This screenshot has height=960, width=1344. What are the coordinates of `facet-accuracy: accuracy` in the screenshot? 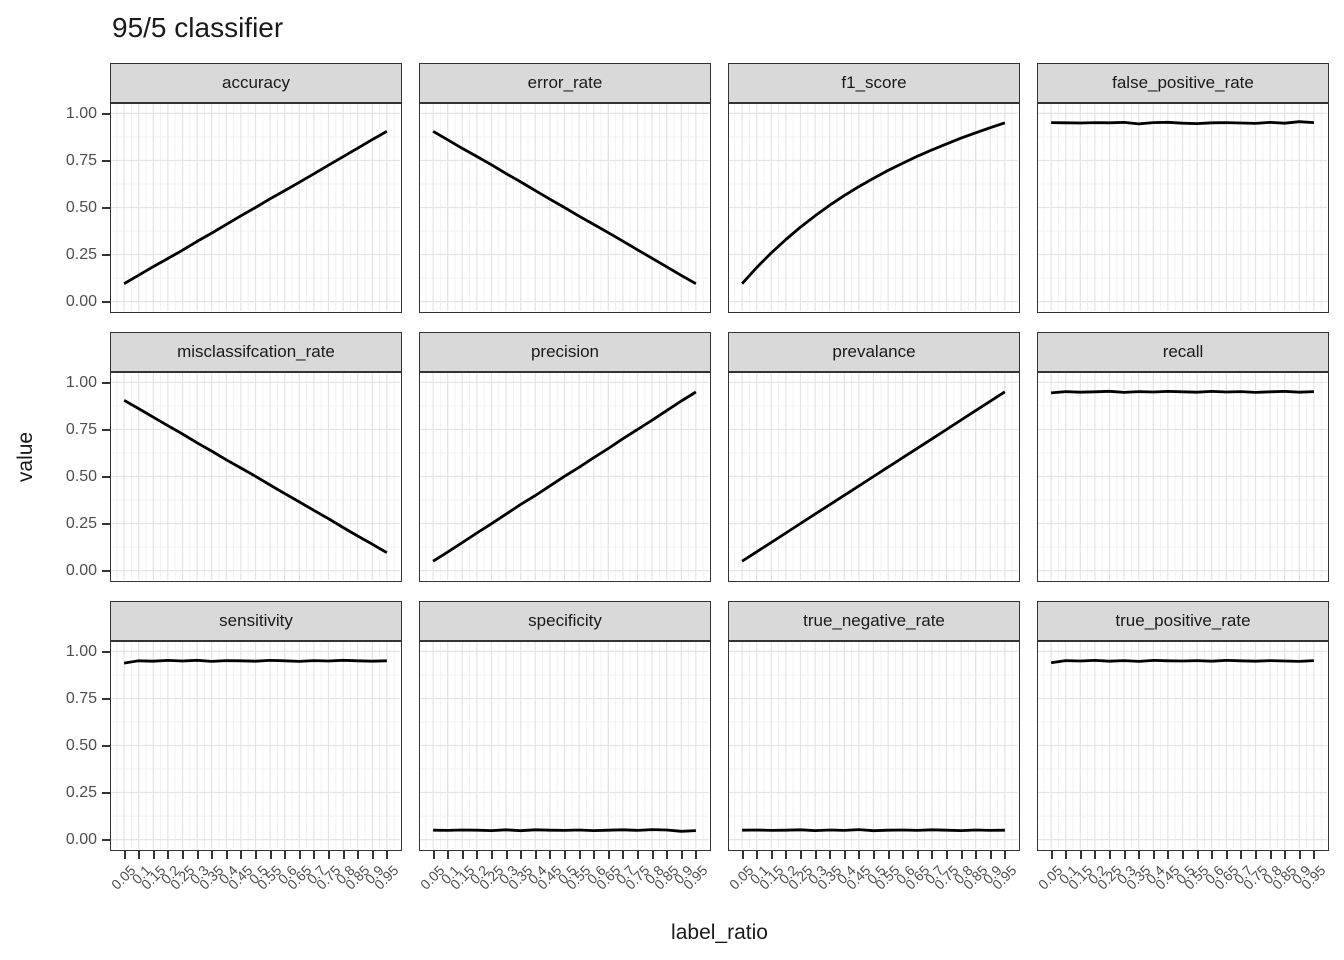 It's located at (256, 188).